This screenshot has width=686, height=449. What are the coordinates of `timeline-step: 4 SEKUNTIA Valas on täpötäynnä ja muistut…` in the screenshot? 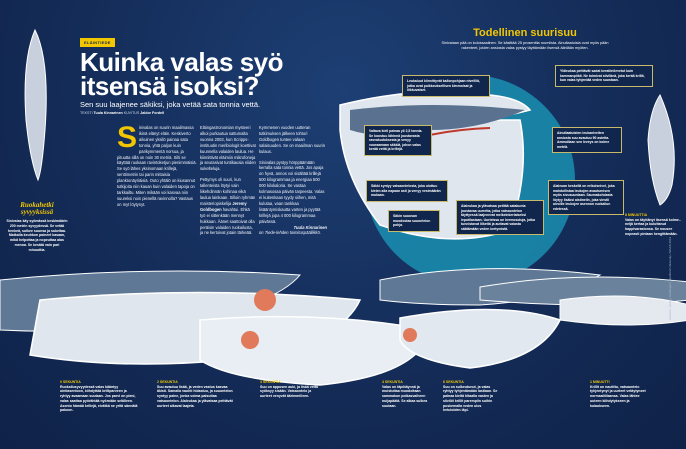 It's located at (405, 394).